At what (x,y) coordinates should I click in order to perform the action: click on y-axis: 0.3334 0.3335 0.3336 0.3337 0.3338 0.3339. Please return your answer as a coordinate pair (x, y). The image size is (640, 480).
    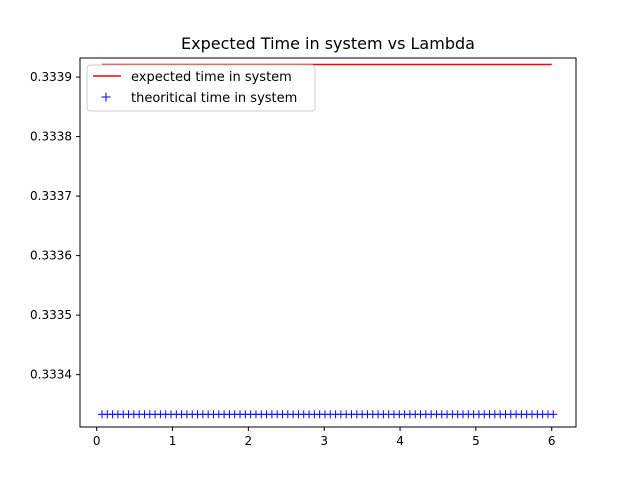
    Looking at the image, I should click on (55, 226).